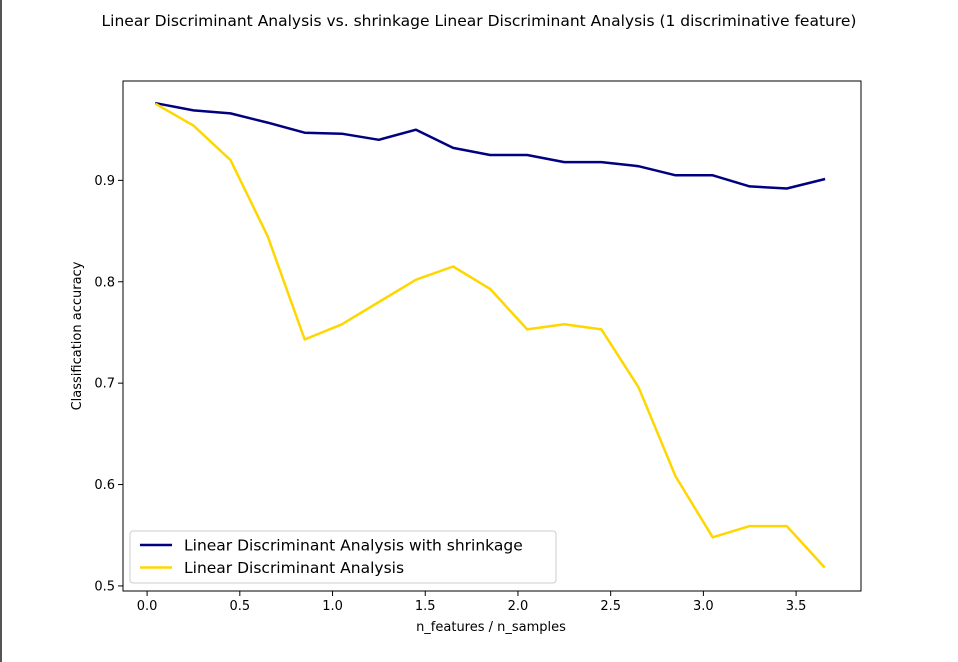 The image size is (958, 662). I want to click on legend-box, so click(343, 557).